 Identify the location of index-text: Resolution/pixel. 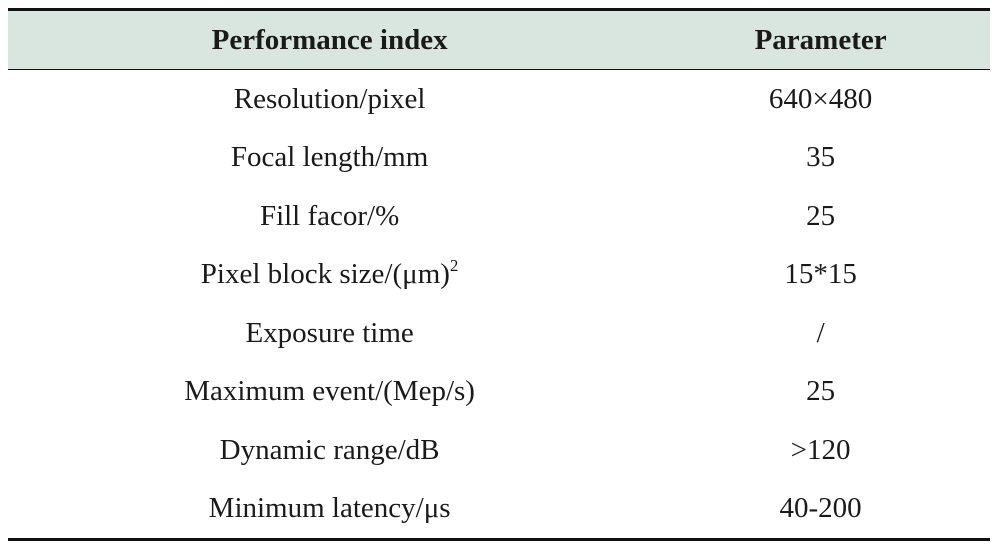
(329, 98).